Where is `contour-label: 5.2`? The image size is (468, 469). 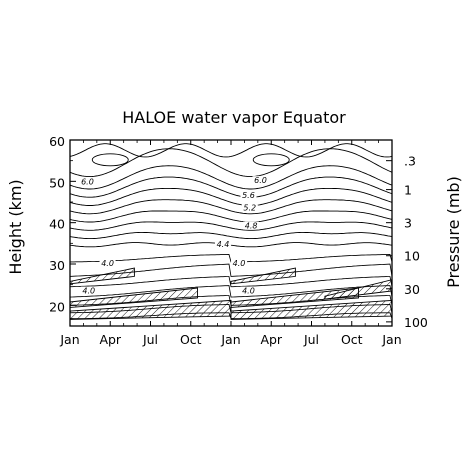 contour-label: 5.2 is located at coordinates (249, 207).